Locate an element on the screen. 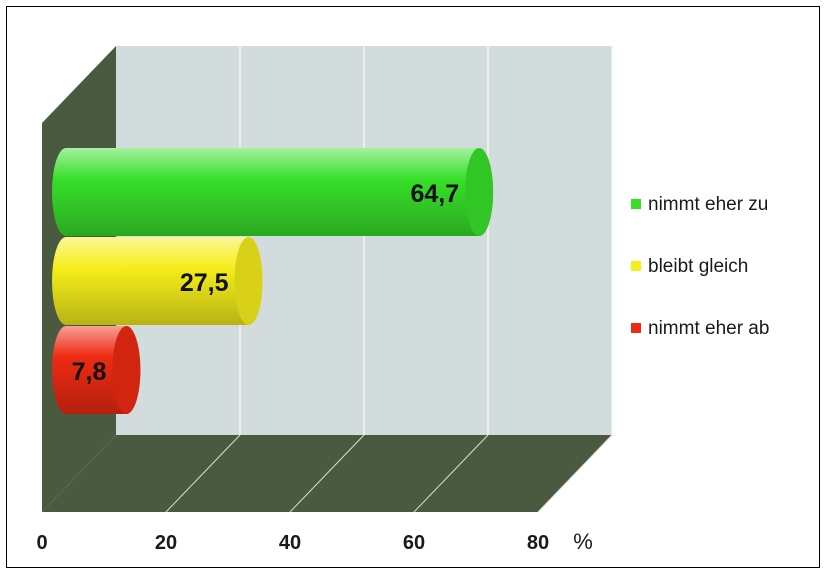  data-label: 64,7 is located at coordinates (434, 194).